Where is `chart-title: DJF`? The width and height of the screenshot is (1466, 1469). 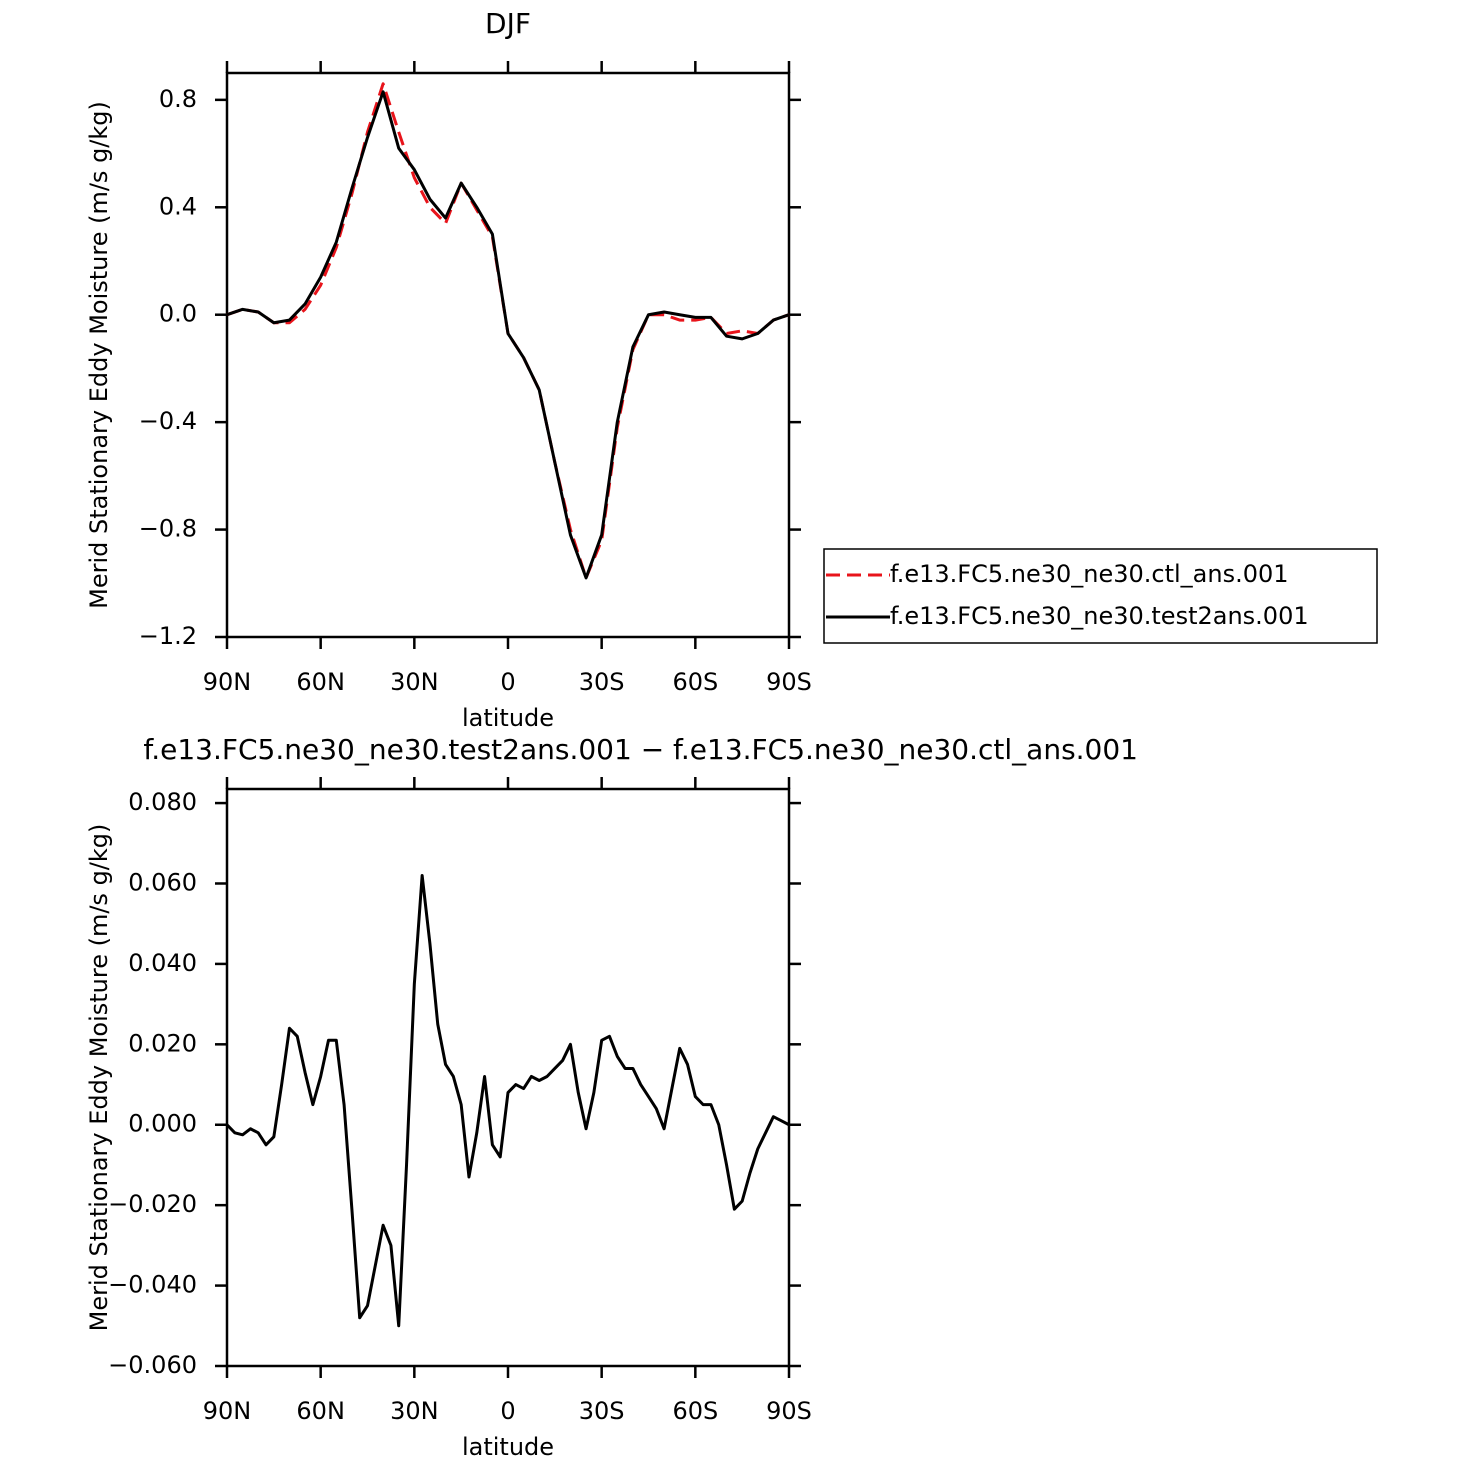 chart-title: DJF is located at coordinates (508, 23).